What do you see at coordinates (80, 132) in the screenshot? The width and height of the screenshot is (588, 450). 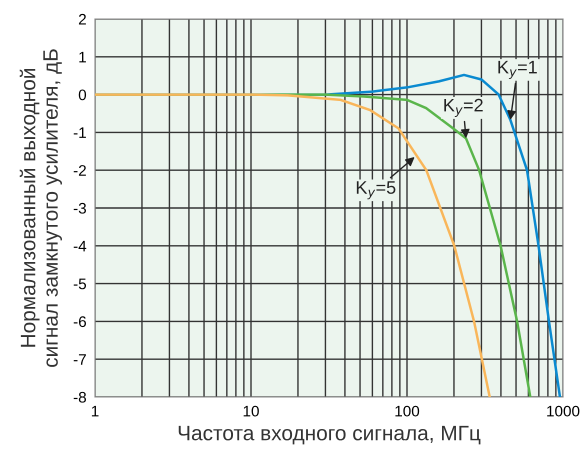 I see `y-tick-label: -1` at bounding box center [80, 132].